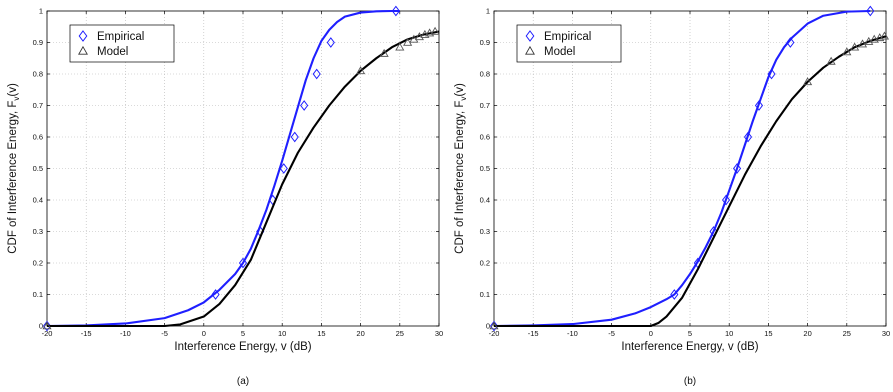 This screenshot has height=392, width=893. What do you see at coordinates (38, 294) in the screenshot?
I see `y-tick-label: 0.1` at bounding box center [38, 294].